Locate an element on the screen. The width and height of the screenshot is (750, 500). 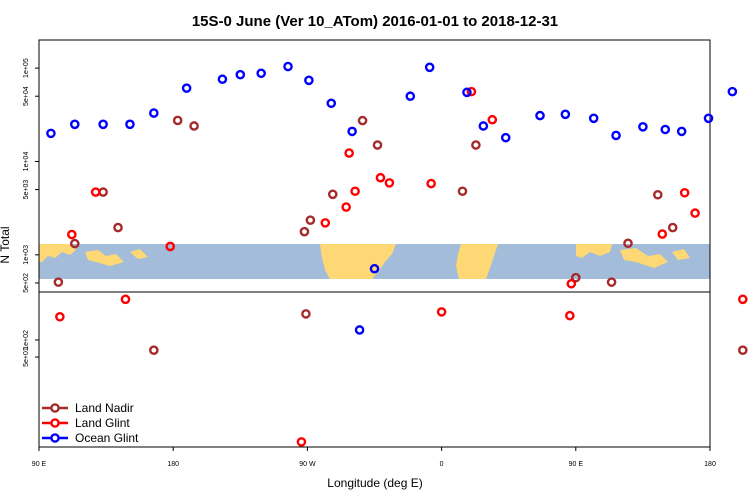
x-tick-label: 90 W is located at coordinates (307, 464).